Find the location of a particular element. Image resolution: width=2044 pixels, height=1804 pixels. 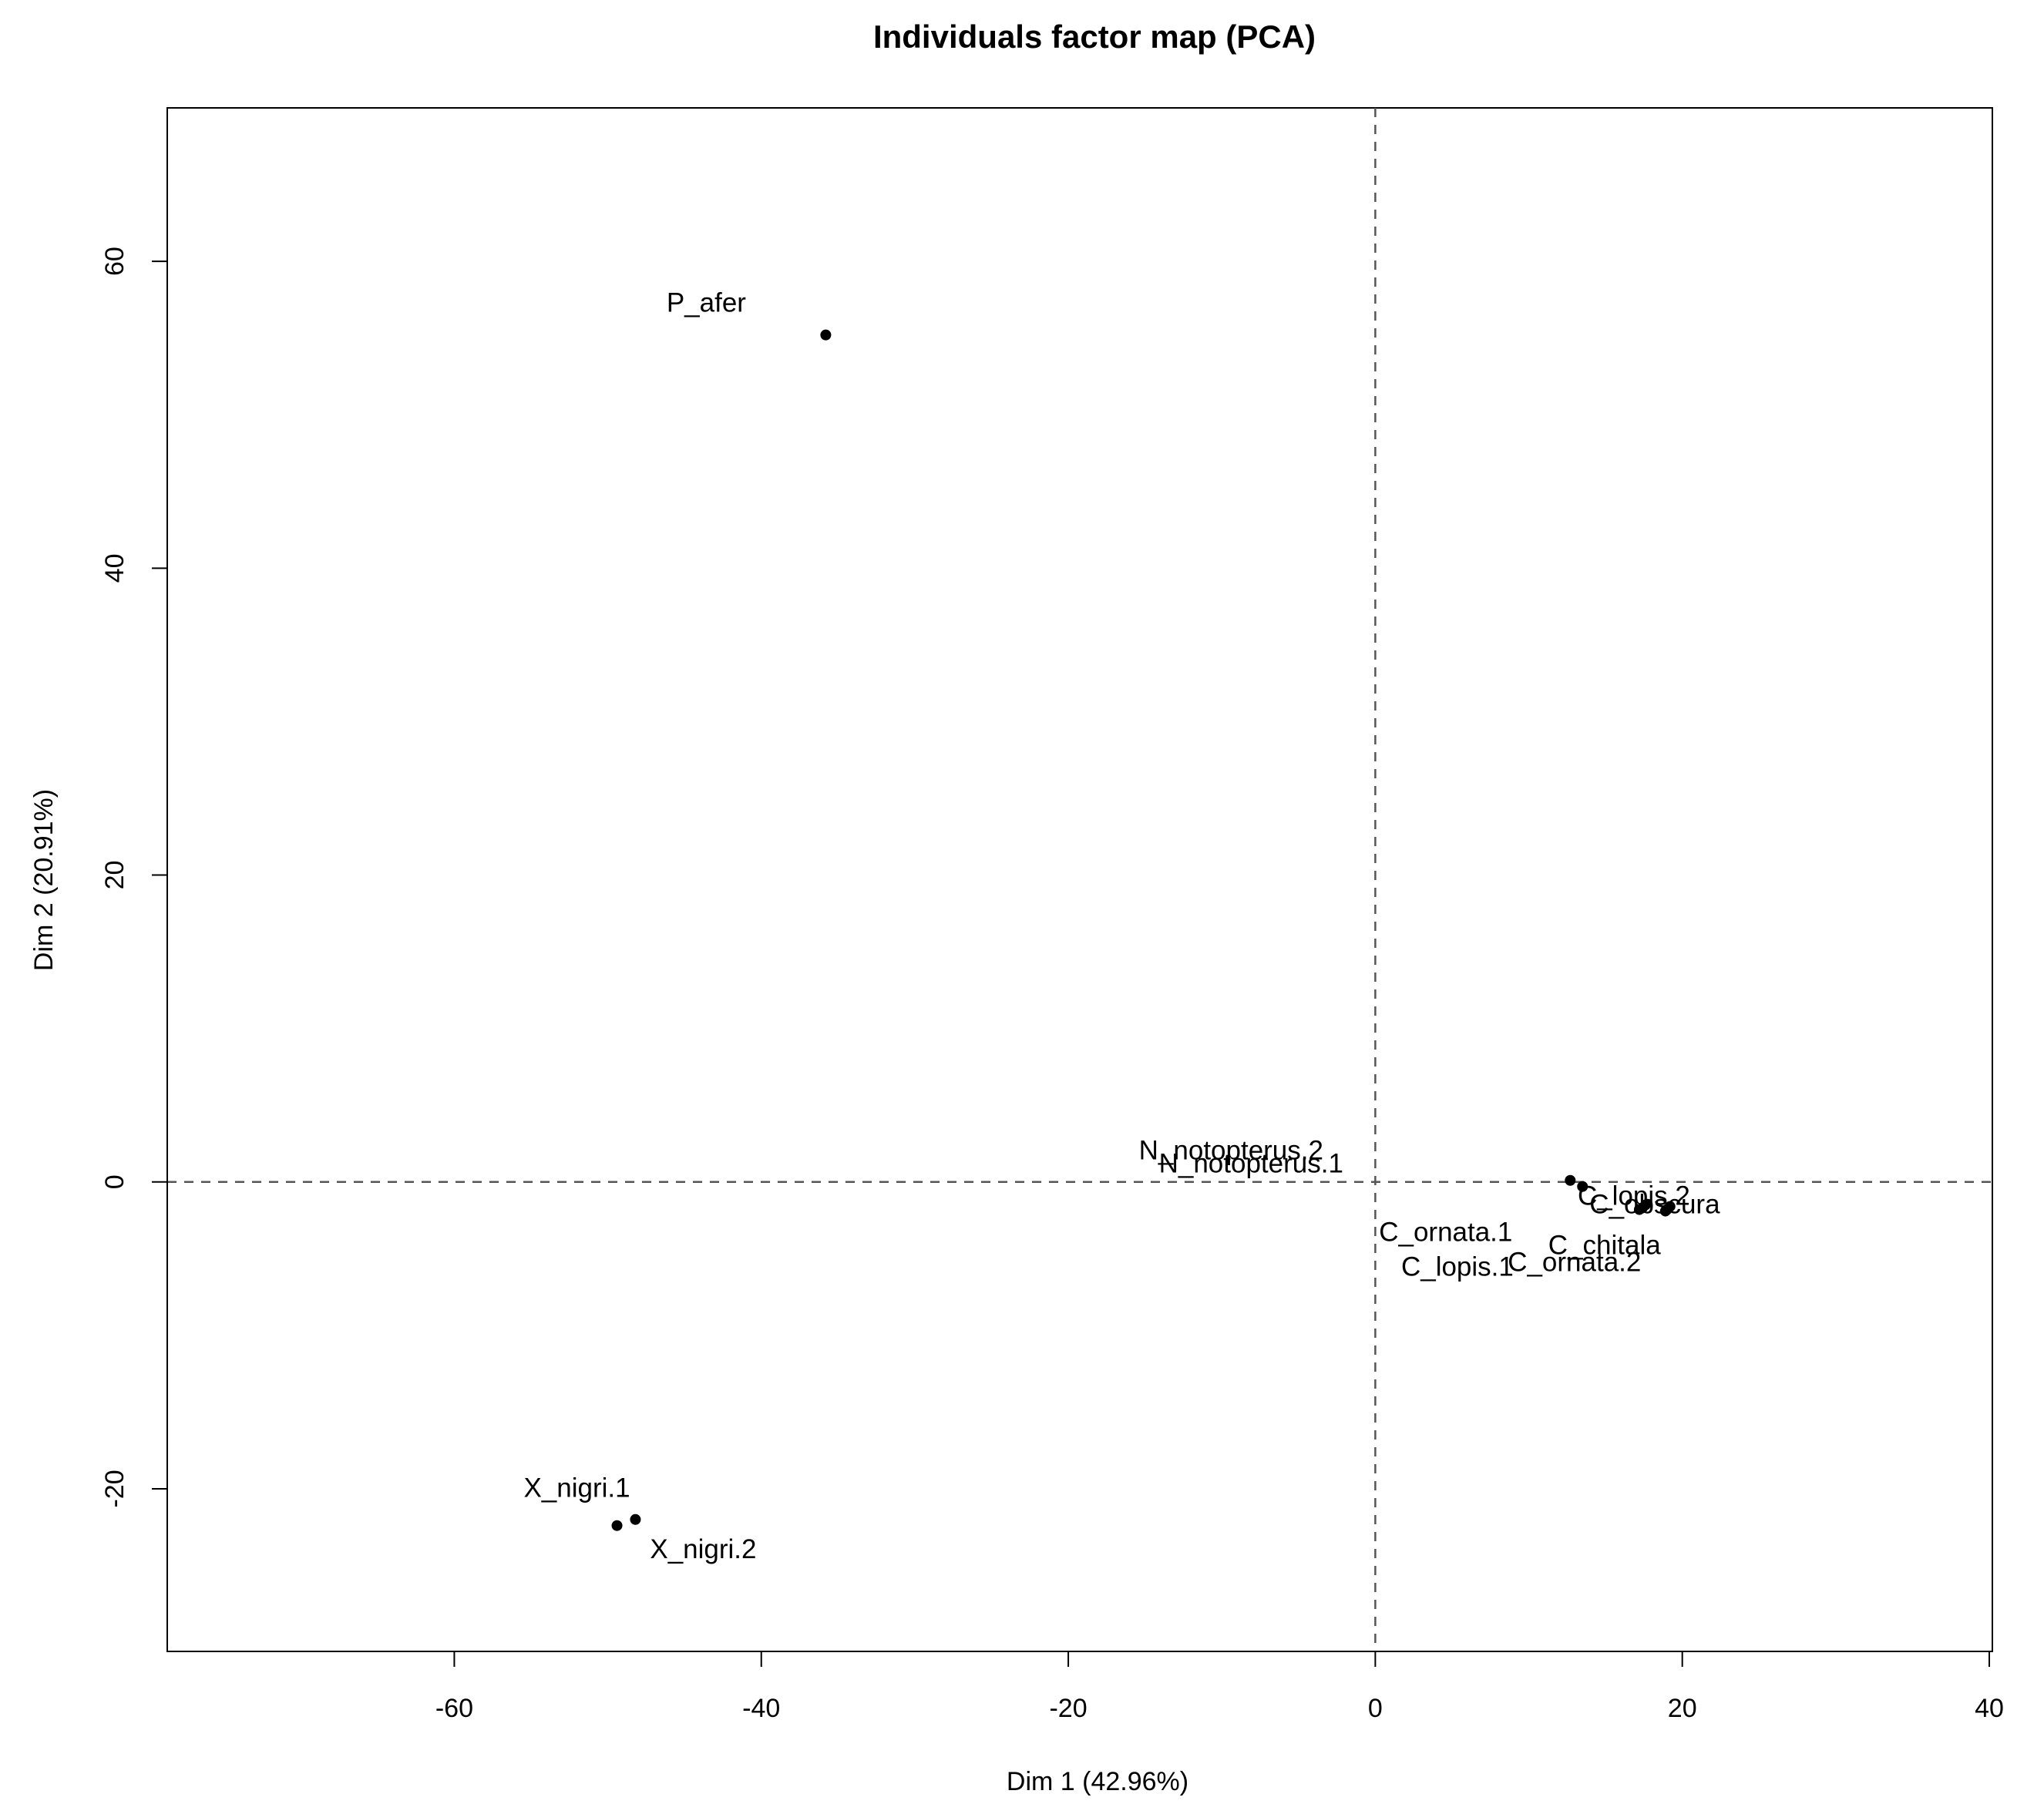

x-tick-label: 20 is located at coordinates (1682, 1708).